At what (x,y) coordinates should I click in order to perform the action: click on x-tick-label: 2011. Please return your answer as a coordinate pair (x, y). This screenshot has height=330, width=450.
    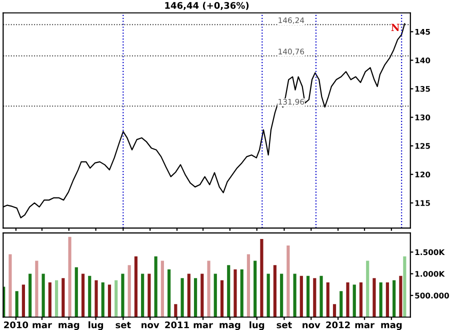
    Looking at the image, I should click on (177, 324).